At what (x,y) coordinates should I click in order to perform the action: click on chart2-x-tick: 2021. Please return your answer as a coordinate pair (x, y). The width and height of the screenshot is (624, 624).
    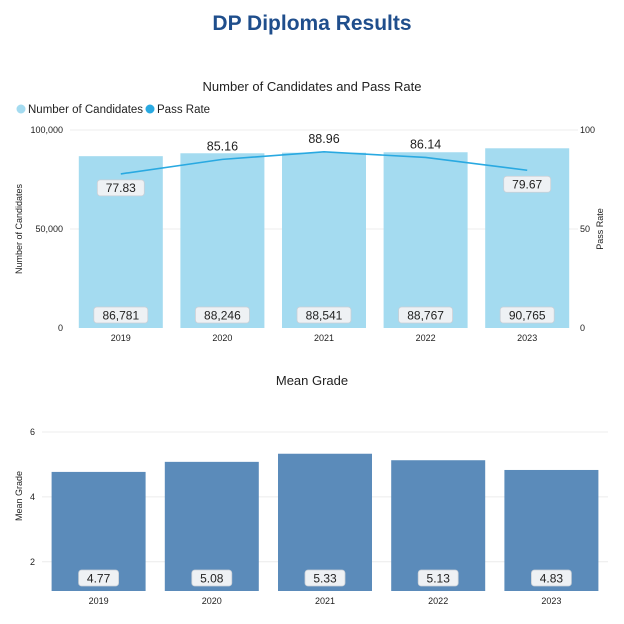
    Looking at the image, I should click on (325, 601).